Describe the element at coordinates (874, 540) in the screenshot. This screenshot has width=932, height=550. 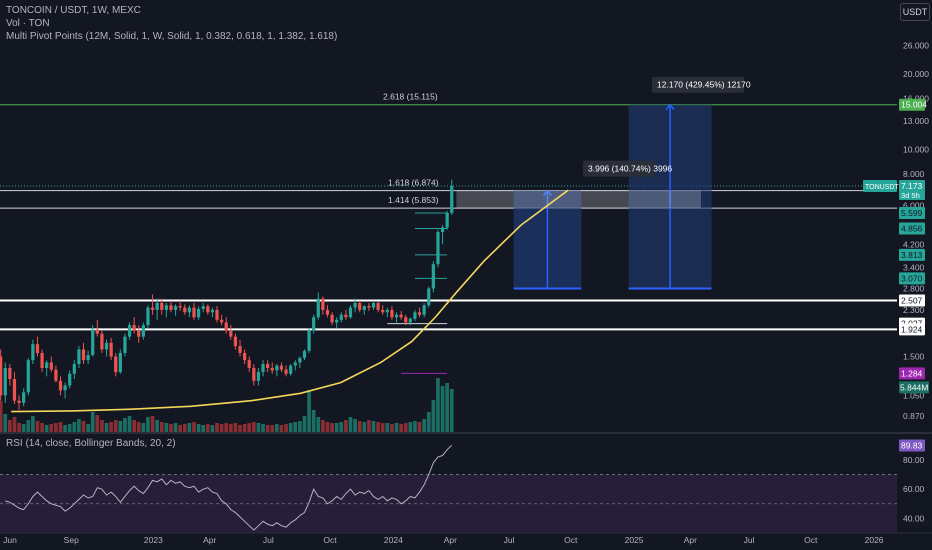
I see `time-tick-label: 2026` at that location.